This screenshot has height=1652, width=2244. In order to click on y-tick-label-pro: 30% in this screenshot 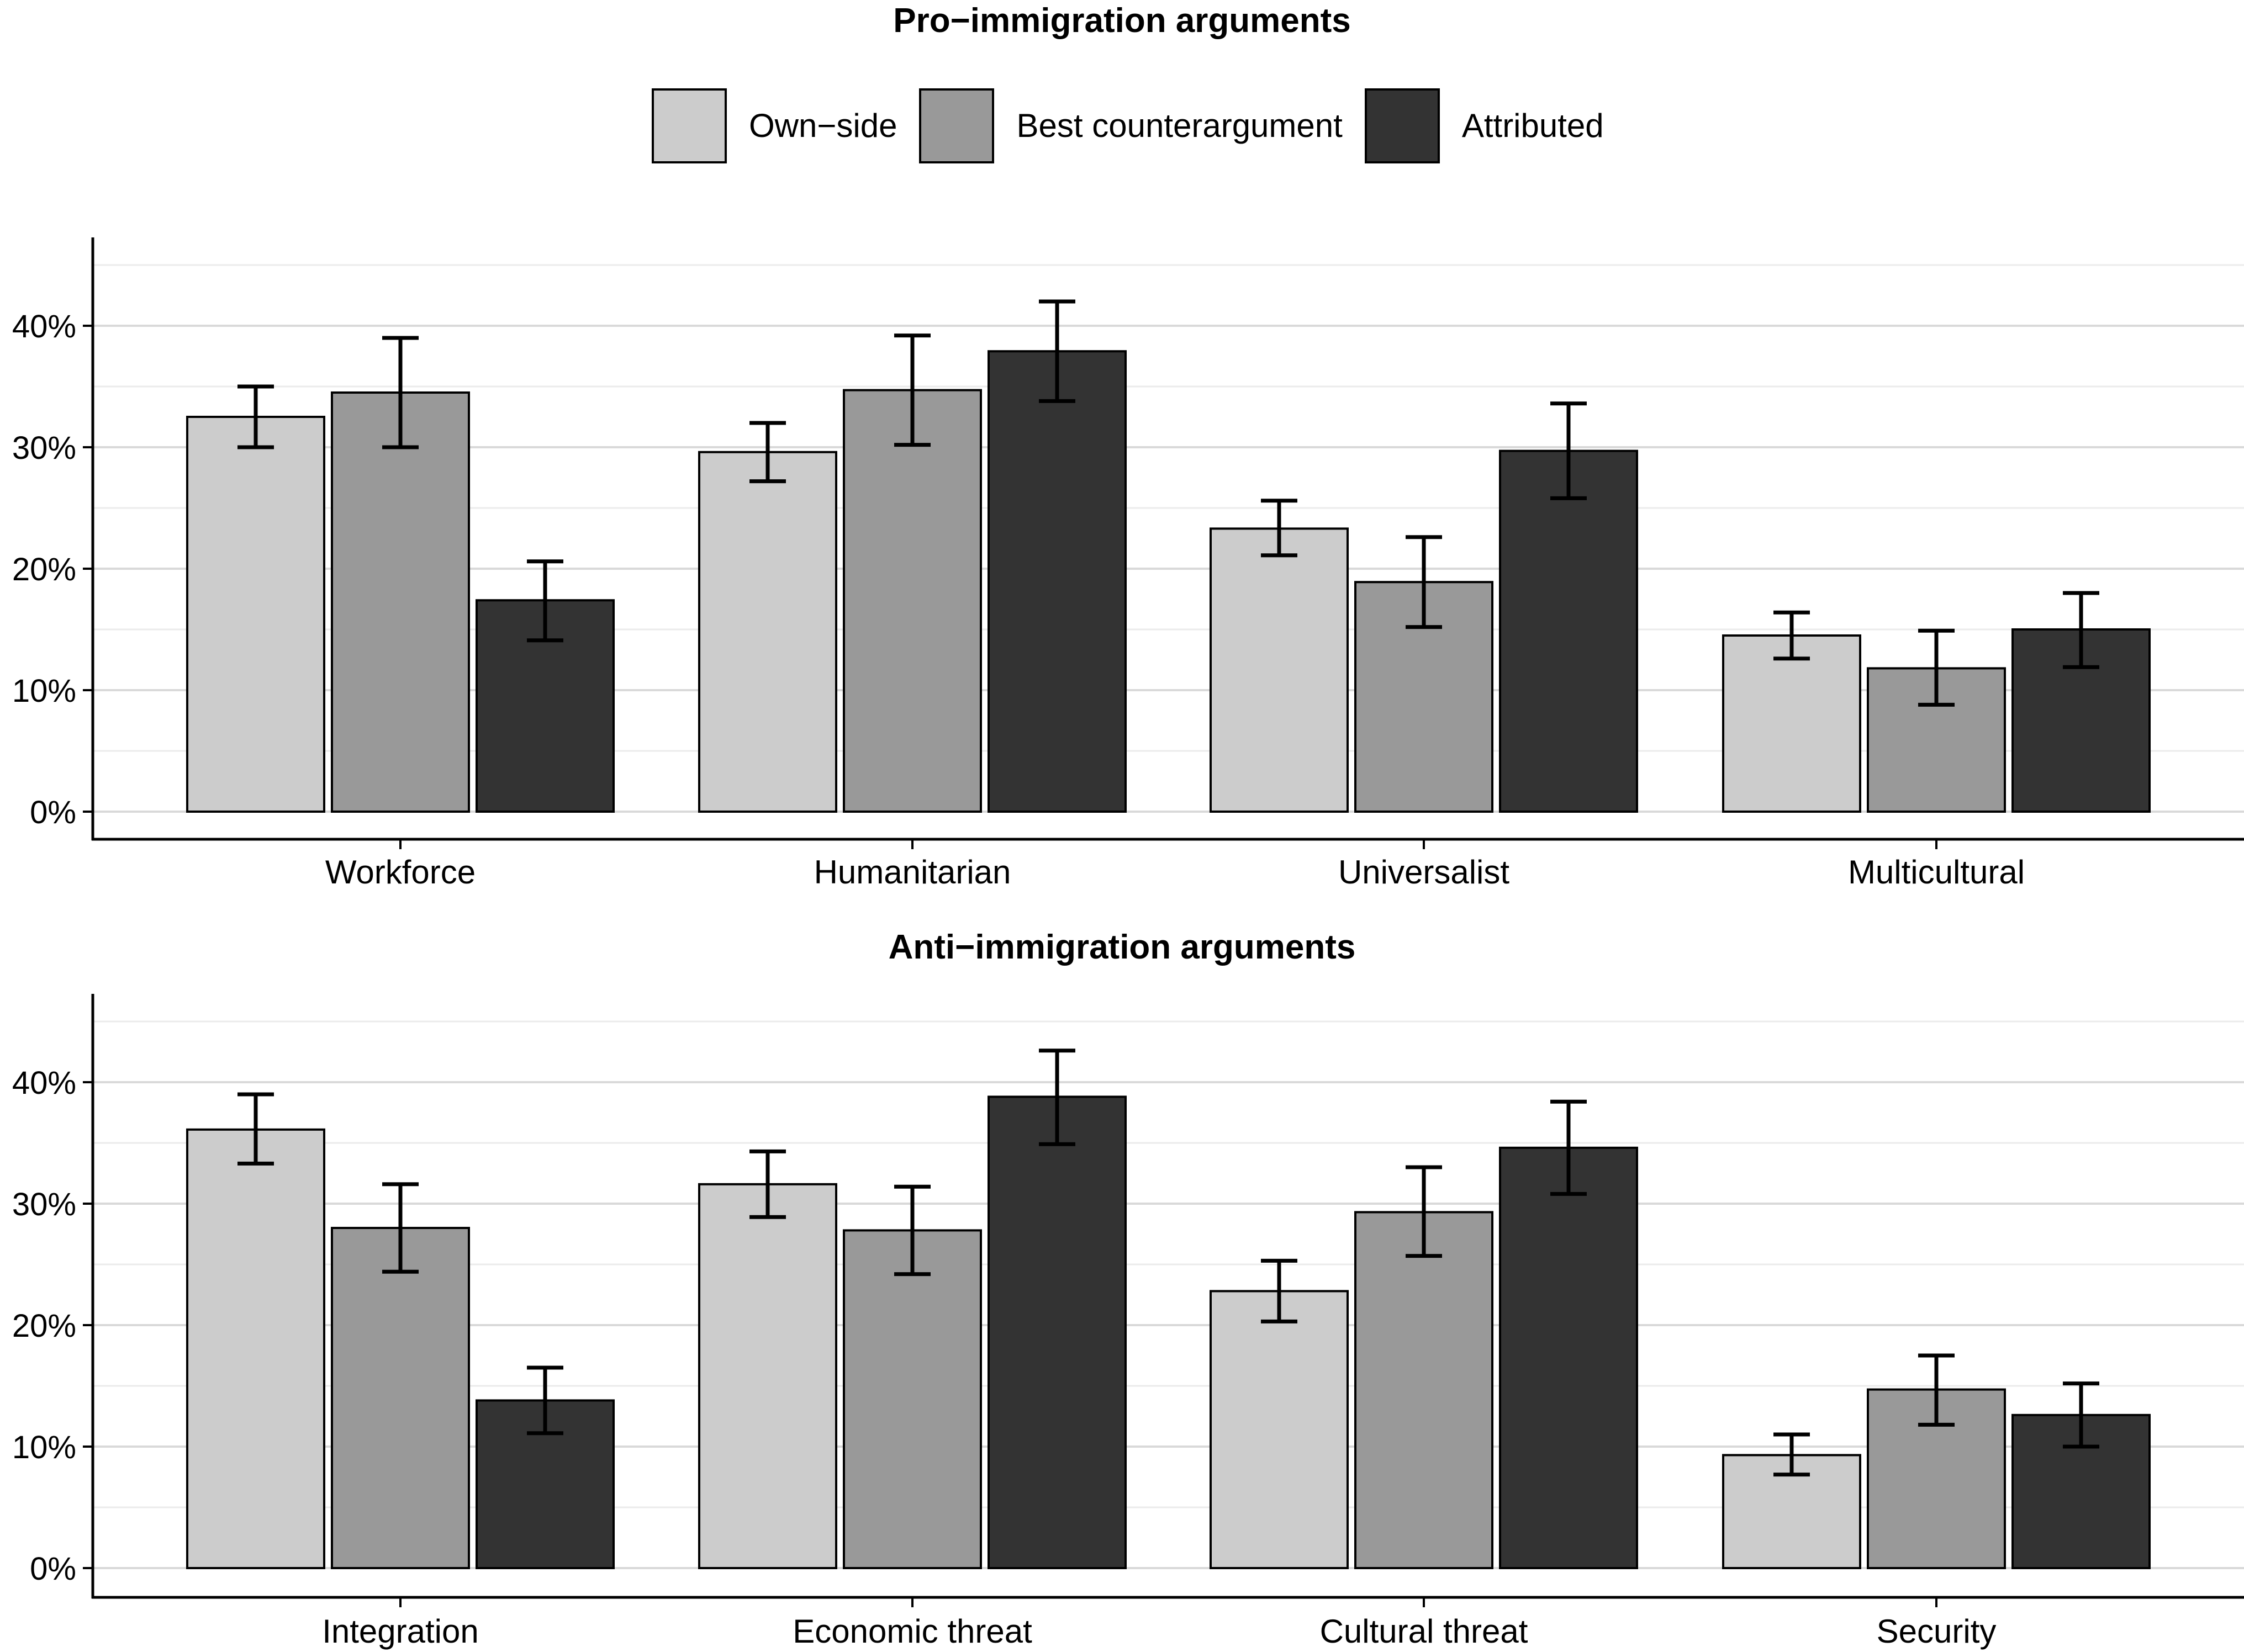, I will do `click(44, 448)`.